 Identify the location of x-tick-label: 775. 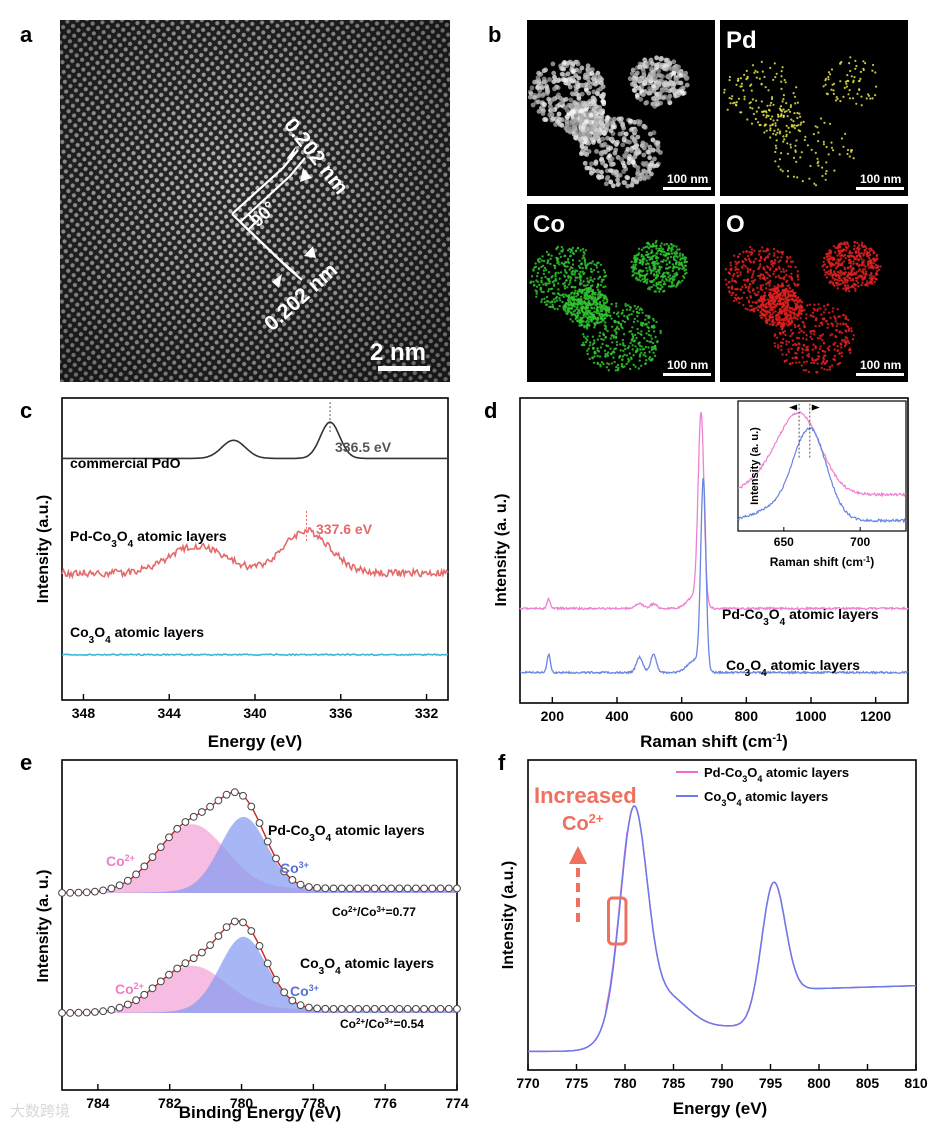
(577, 1083).